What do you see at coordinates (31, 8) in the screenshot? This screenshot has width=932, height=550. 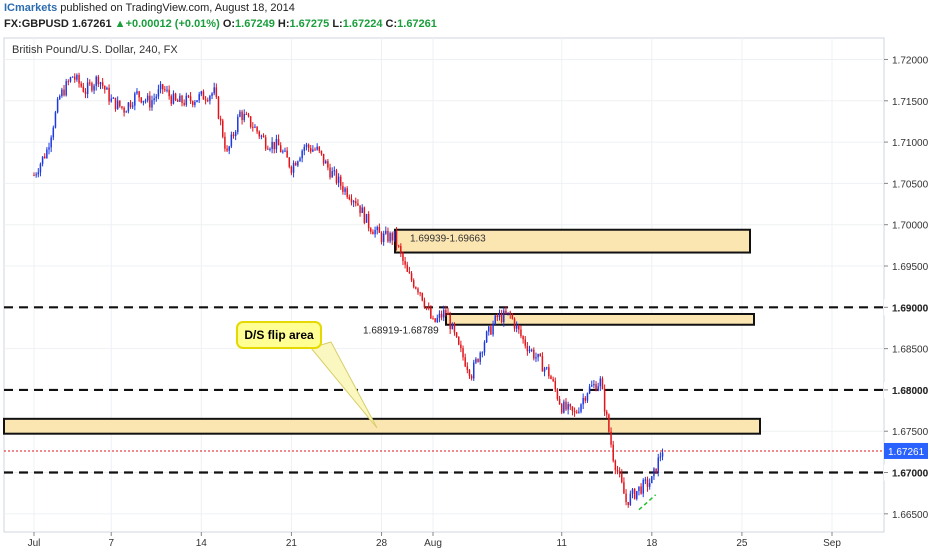 I see `publisher-name: ICmarkets` at bounding box center [31, 8].